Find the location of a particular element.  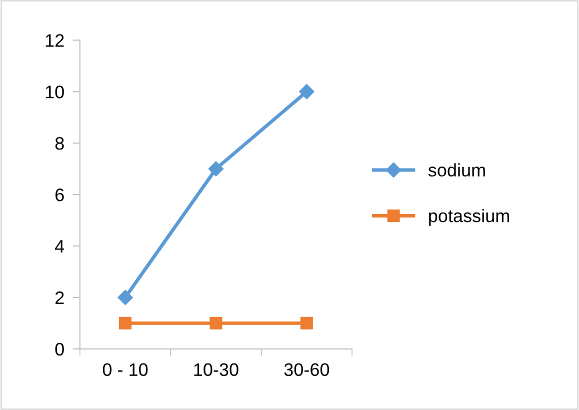

y-tick-label: 8 is located at coordinates (59, 143).